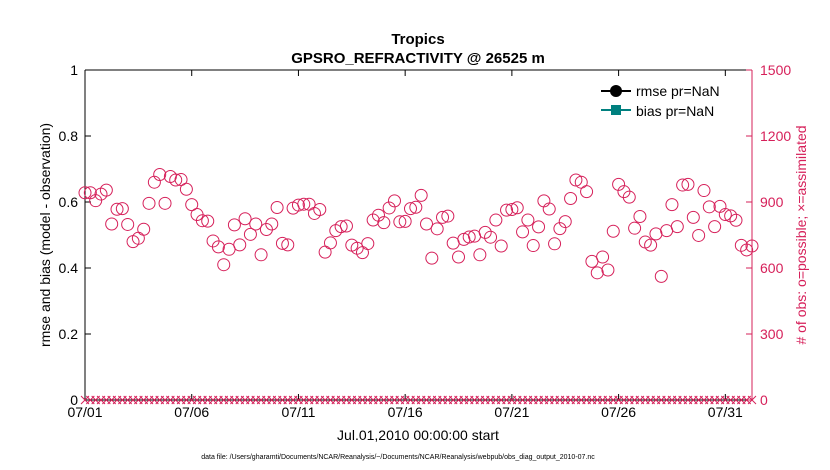 This screenshot has height=470, width=830. Describe the element at coordinates (772, 202) in the screenshot. I see `right-y-tick-label: 900` at that location.